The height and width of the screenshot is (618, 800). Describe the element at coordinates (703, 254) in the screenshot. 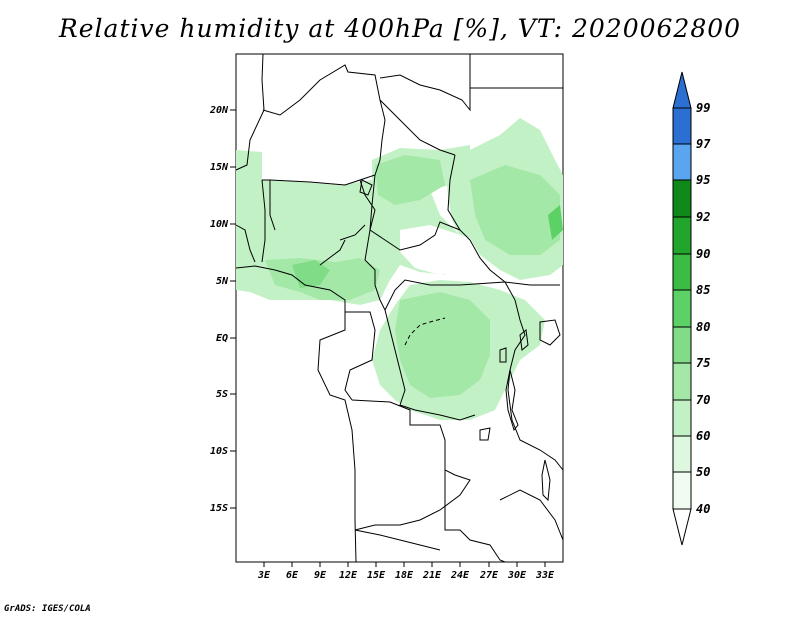

I see `colorbar-label-90: 90` at that location.